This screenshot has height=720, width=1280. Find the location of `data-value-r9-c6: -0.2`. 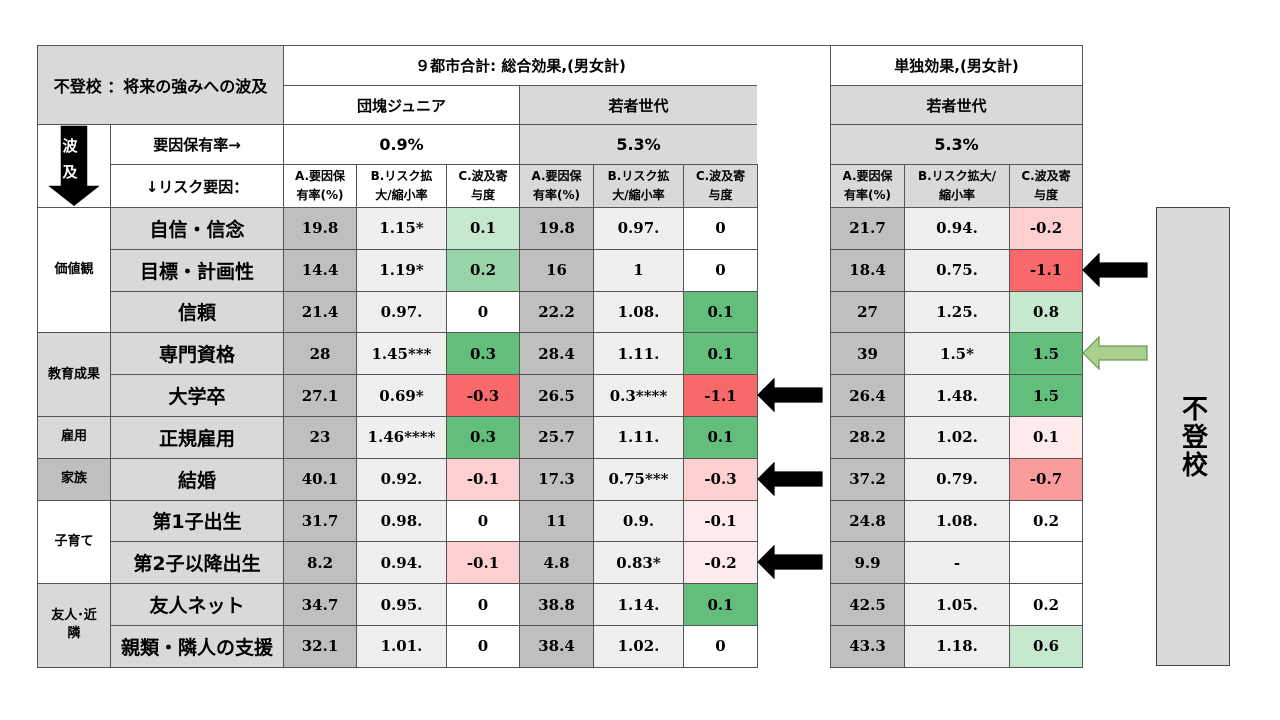

data-value-r9-c6: -0.2 is located at coordinates (720, 562).